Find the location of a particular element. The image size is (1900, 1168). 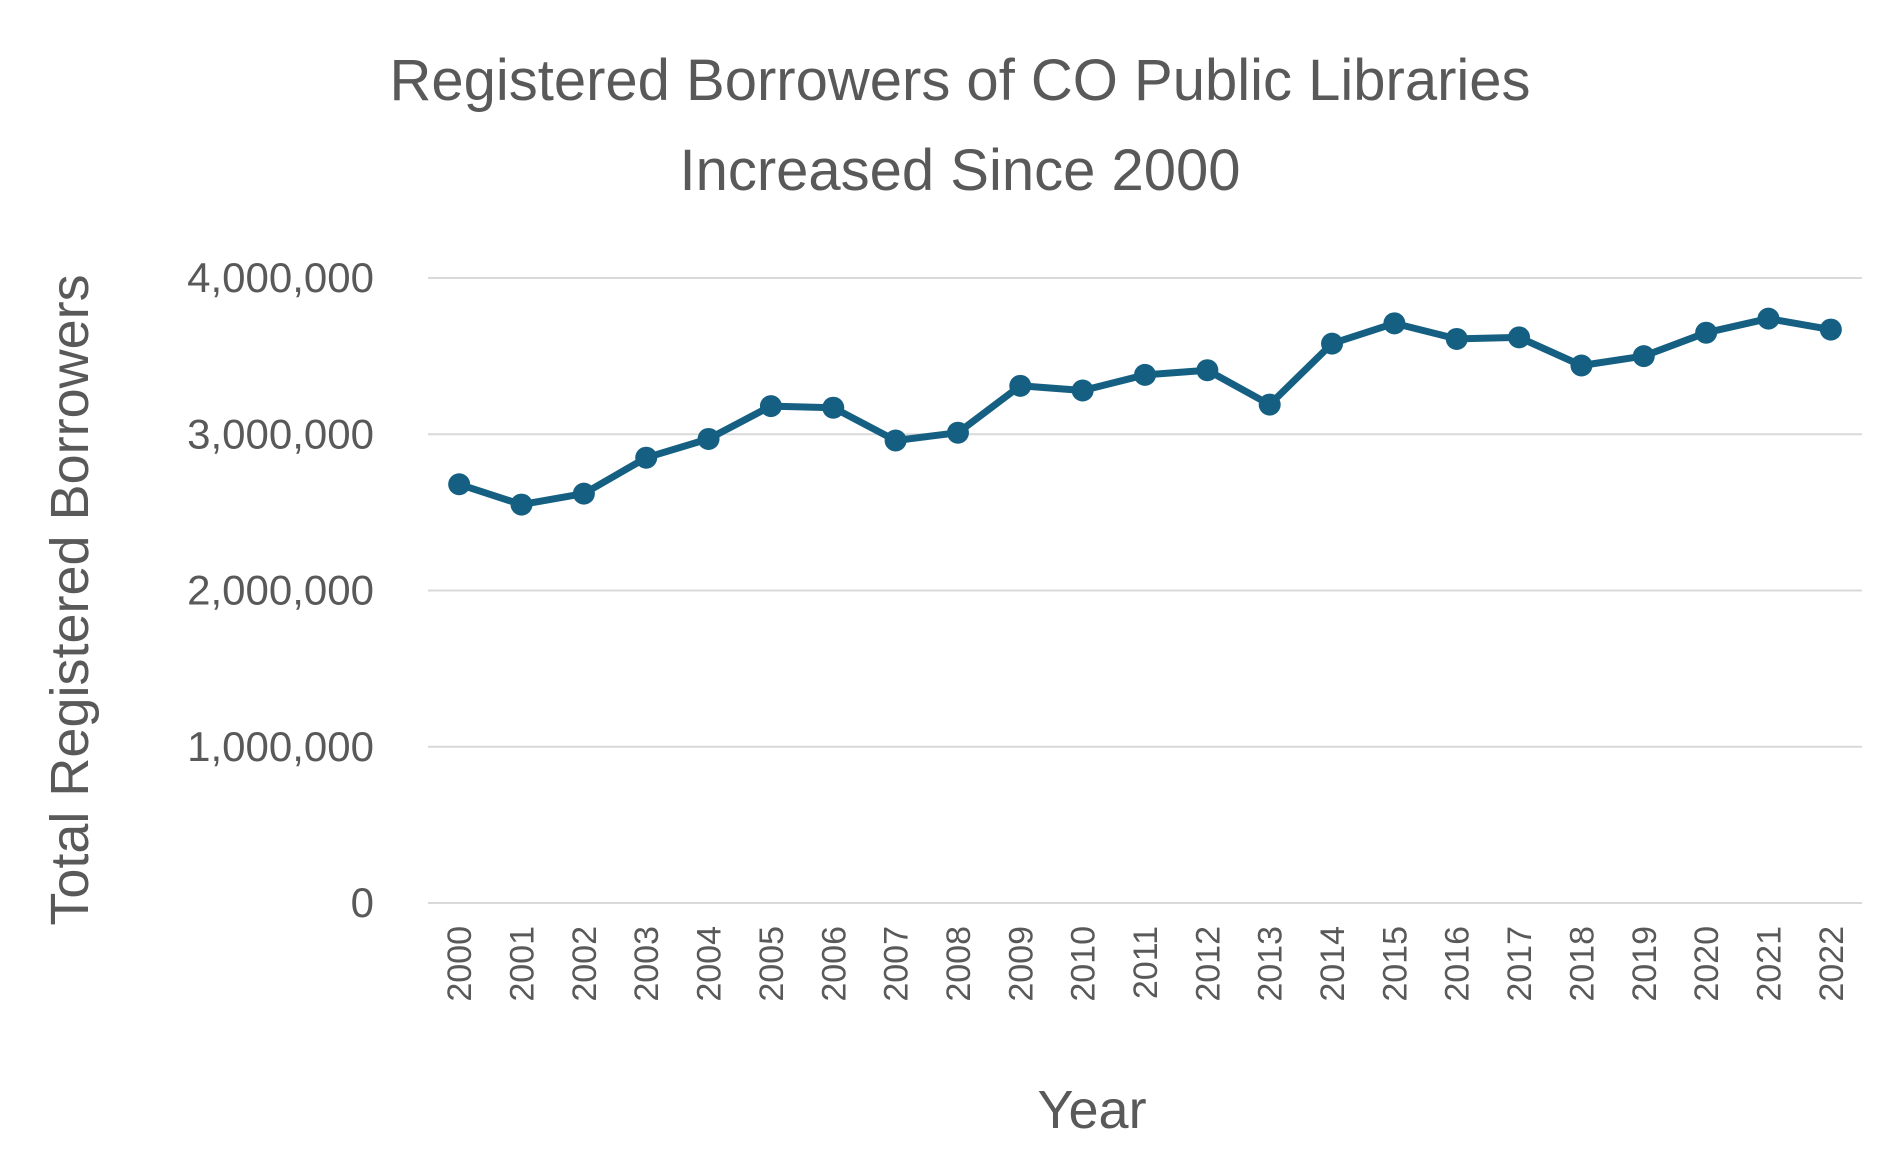

x-tick-label: 2008 is located at coordinates (959, 964).